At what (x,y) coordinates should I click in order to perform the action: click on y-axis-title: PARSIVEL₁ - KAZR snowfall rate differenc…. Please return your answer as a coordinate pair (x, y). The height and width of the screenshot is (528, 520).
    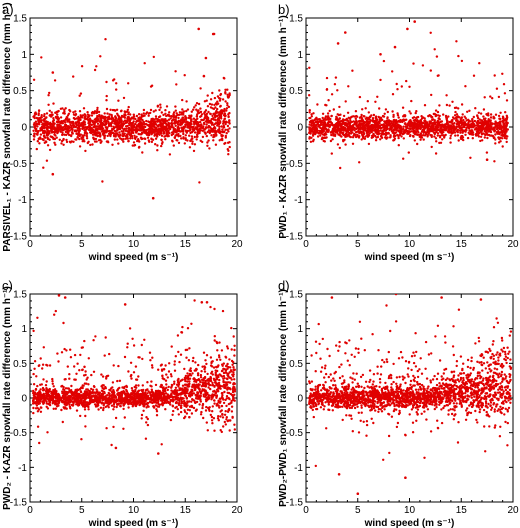
    Looking at the image, I should click on (7, 126).